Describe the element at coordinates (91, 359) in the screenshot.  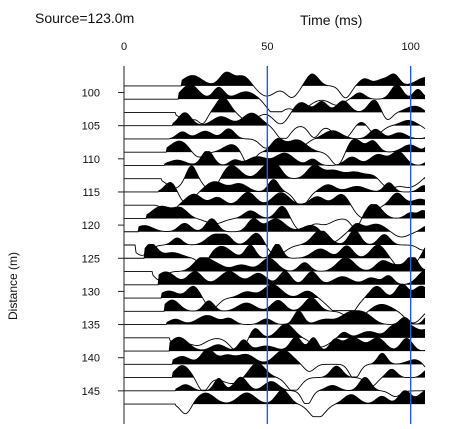
I see `y-tick-label: 140` at that location.